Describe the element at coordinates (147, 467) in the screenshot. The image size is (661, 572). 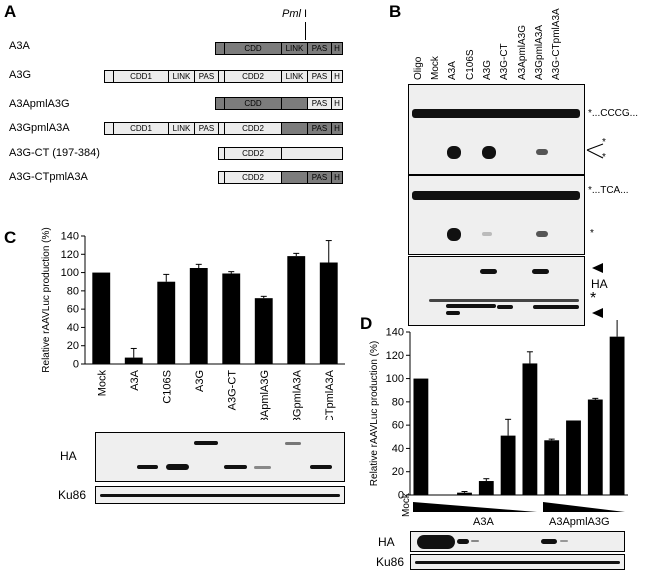
I see `ha-band-a3a` at that location.